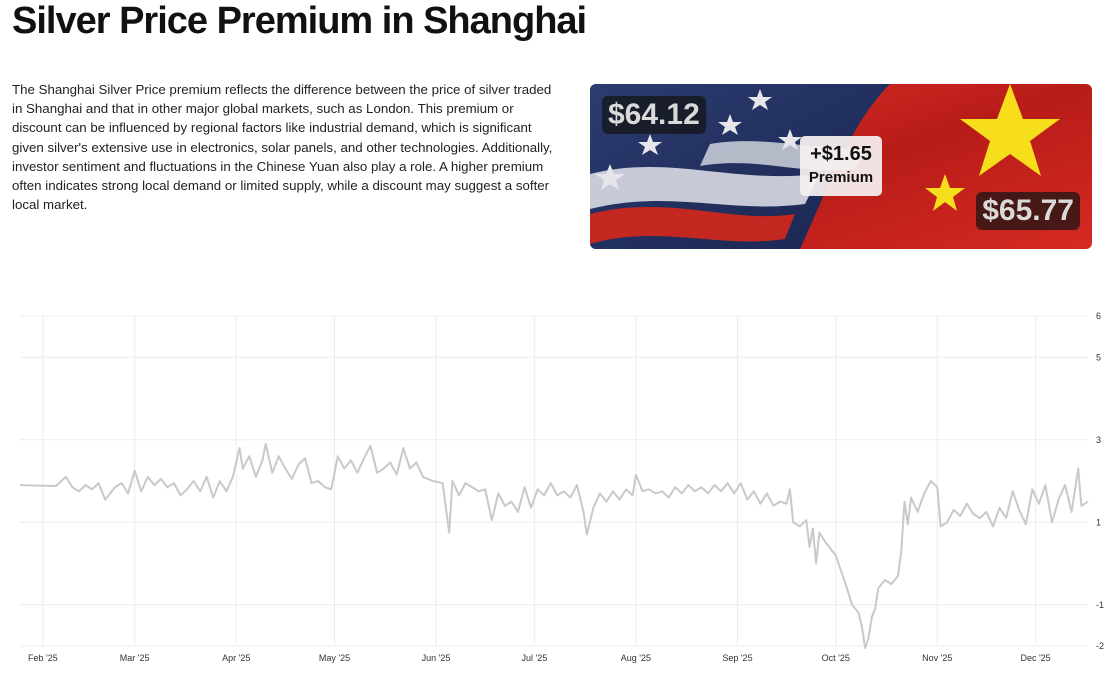  I want to click on x-tick-label: Feb '25, so click(43, 658).